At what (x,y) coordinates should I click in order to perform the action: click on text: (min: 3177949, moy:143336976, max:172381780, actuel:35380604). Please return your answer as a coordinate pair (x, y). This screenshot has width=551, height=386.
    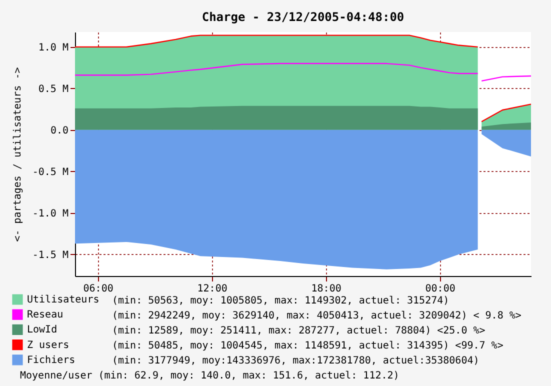
    Looking at the image, I should click on (296, 361).